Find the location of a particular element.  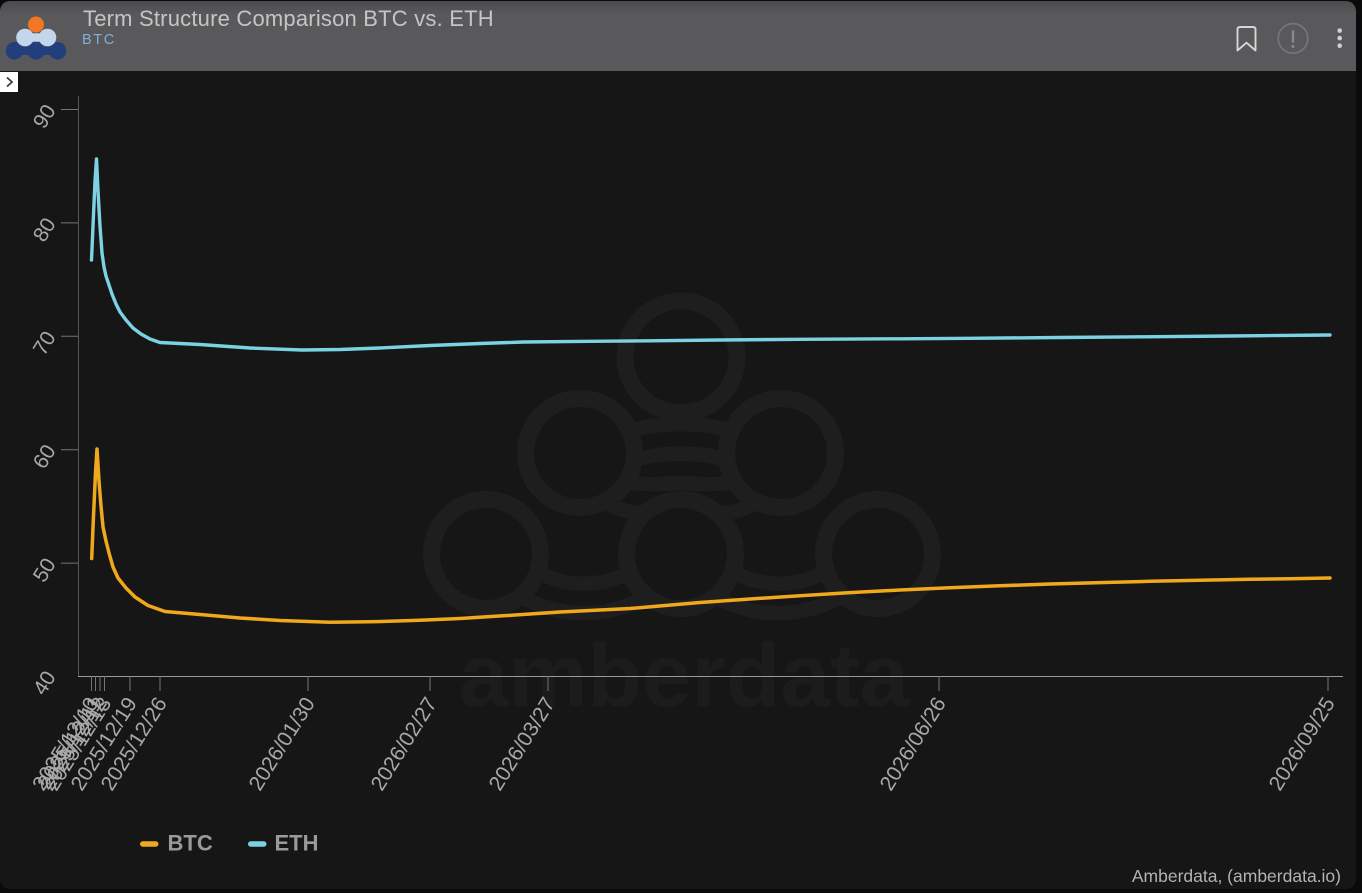

svg-text: 40 is located at coordinates (45, 683).